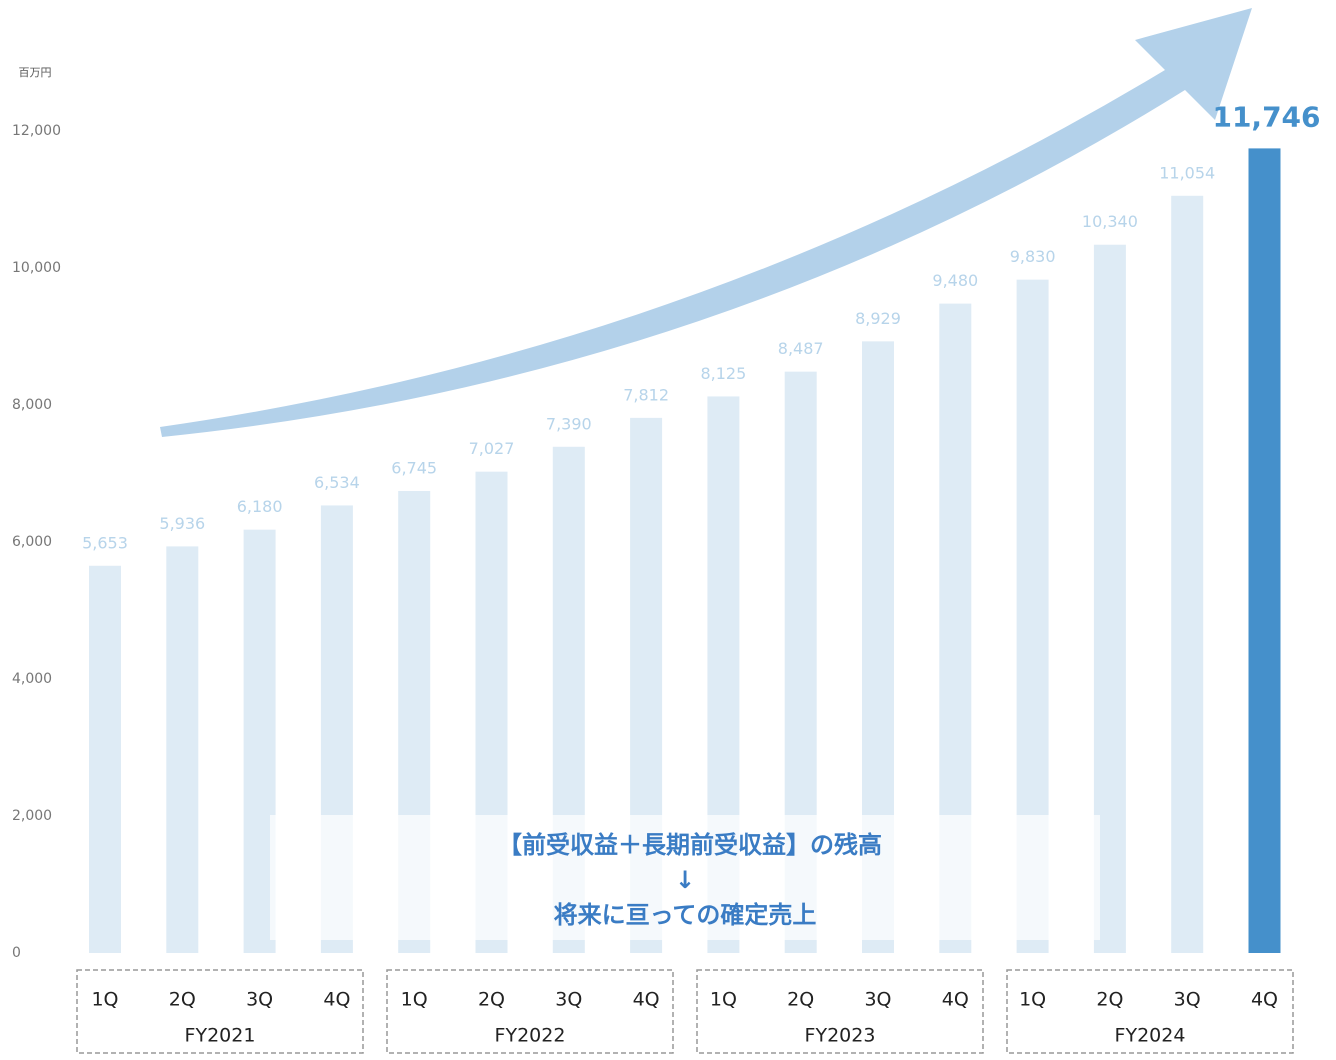  What do you see at coordinates (36, 268) in the screenshot?
I see `y-tick-label: 10,000` at bounding box center [36, 268].